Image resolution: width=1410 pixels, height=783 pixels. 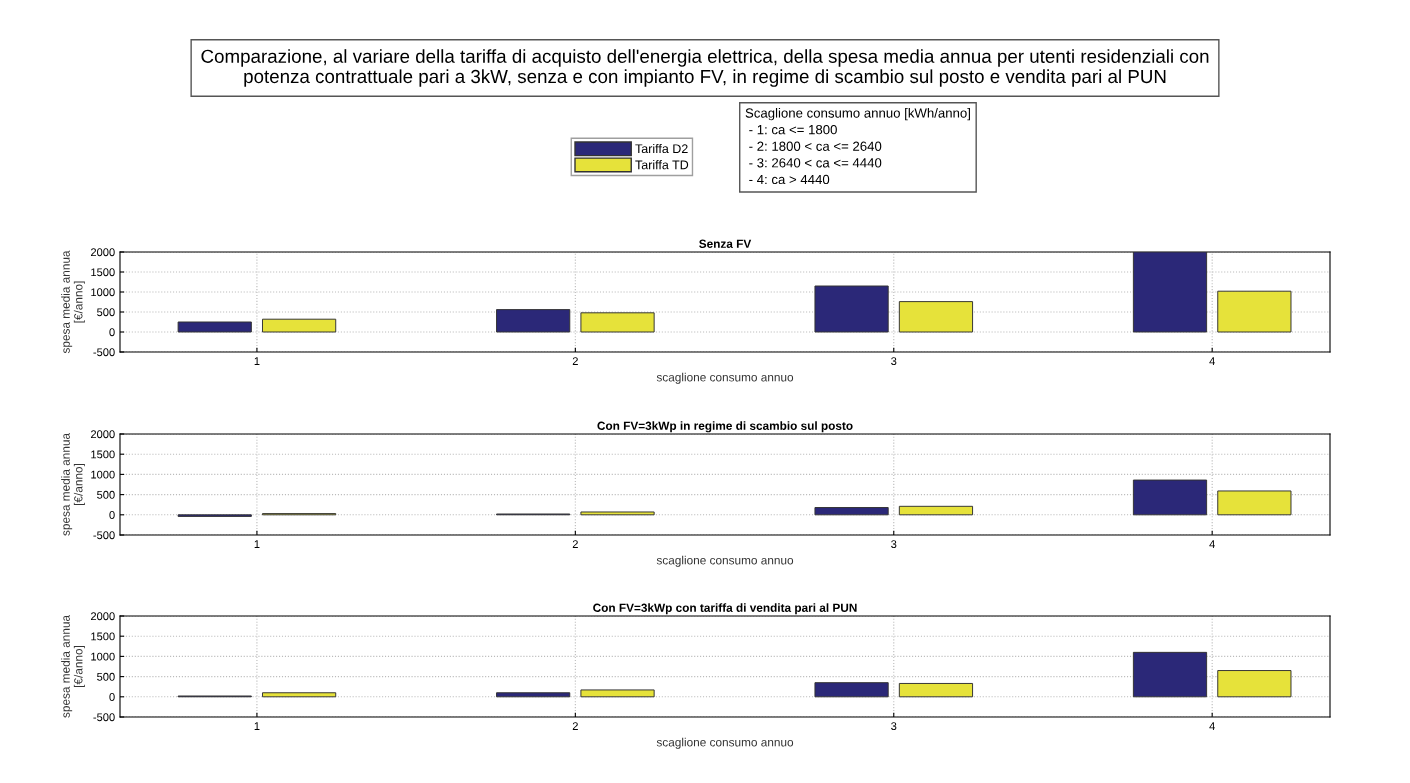 What do you see at coordinates (705, 68) in the screenshot?
I see `text: Comparazione, al variare della tariffa di acquisto dell'energia elettrica, della spesa media annua per utenti residenziali con potenza contrattuale pari a 3kW, senza e con impianto FV, in regime di scambio sul posto e vendita pari al PUN` at bounding box center [705, 68].